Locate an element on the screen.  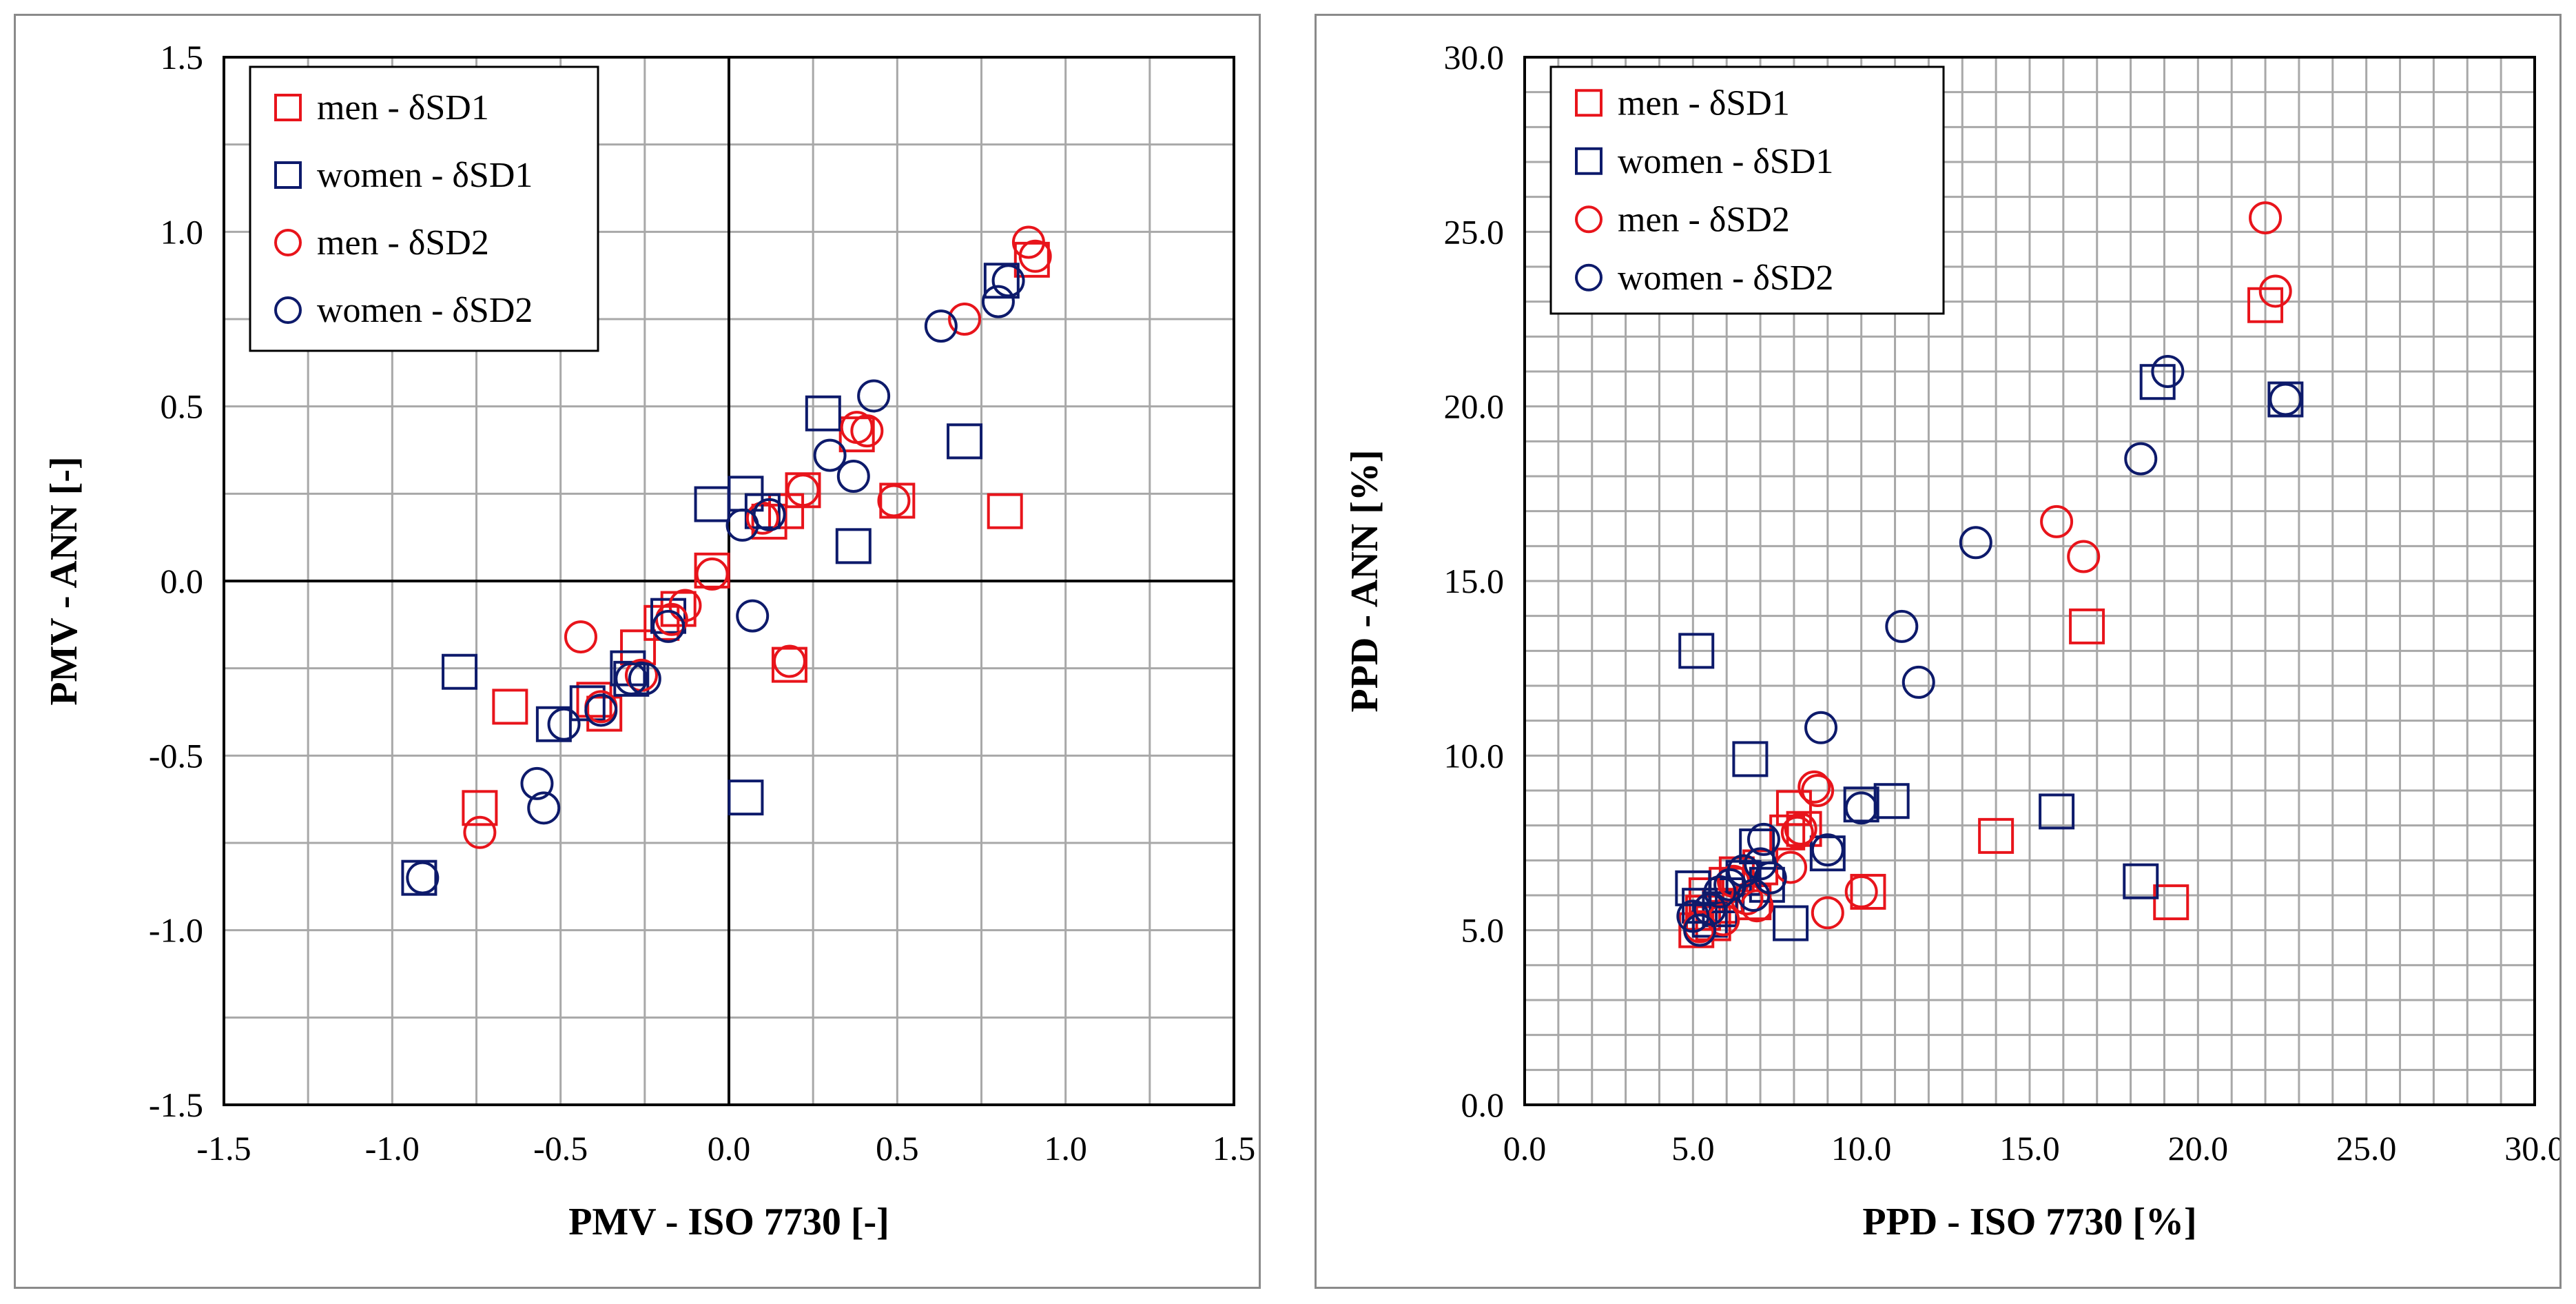
x-tick-label: -1.5 is located at coordinates (223, 1148).